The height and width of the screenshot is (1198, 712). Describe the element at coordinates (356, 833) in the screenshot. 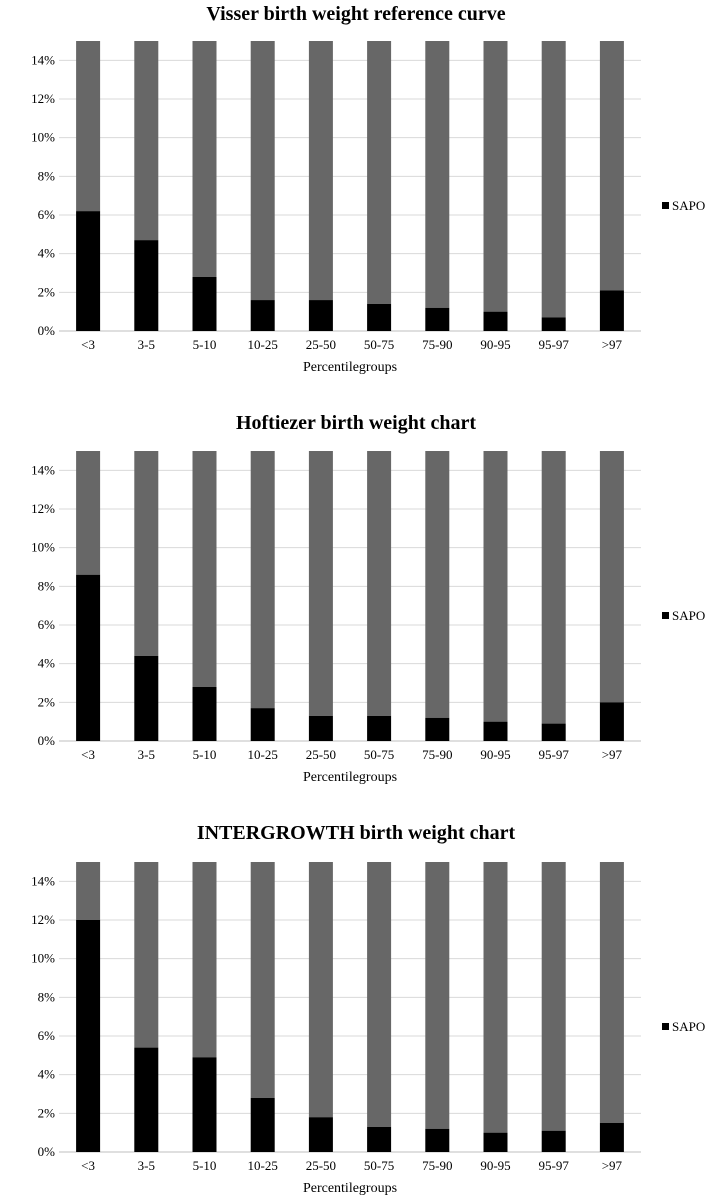

I see `chart-title: INTERGROWTH birth weight chart` at that location.